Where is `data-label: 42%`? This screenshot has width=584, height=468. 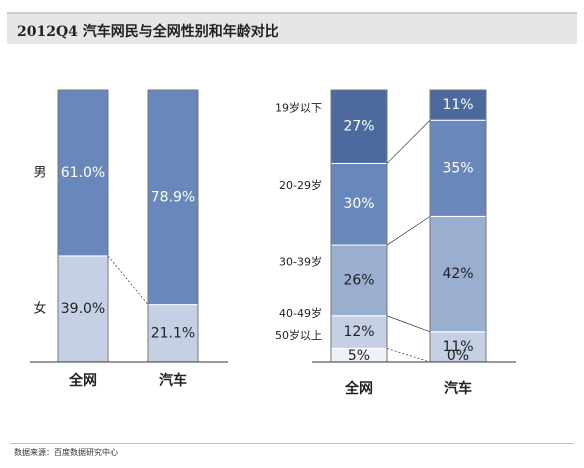
data-label: 42% is located at coordinates (457, 274).